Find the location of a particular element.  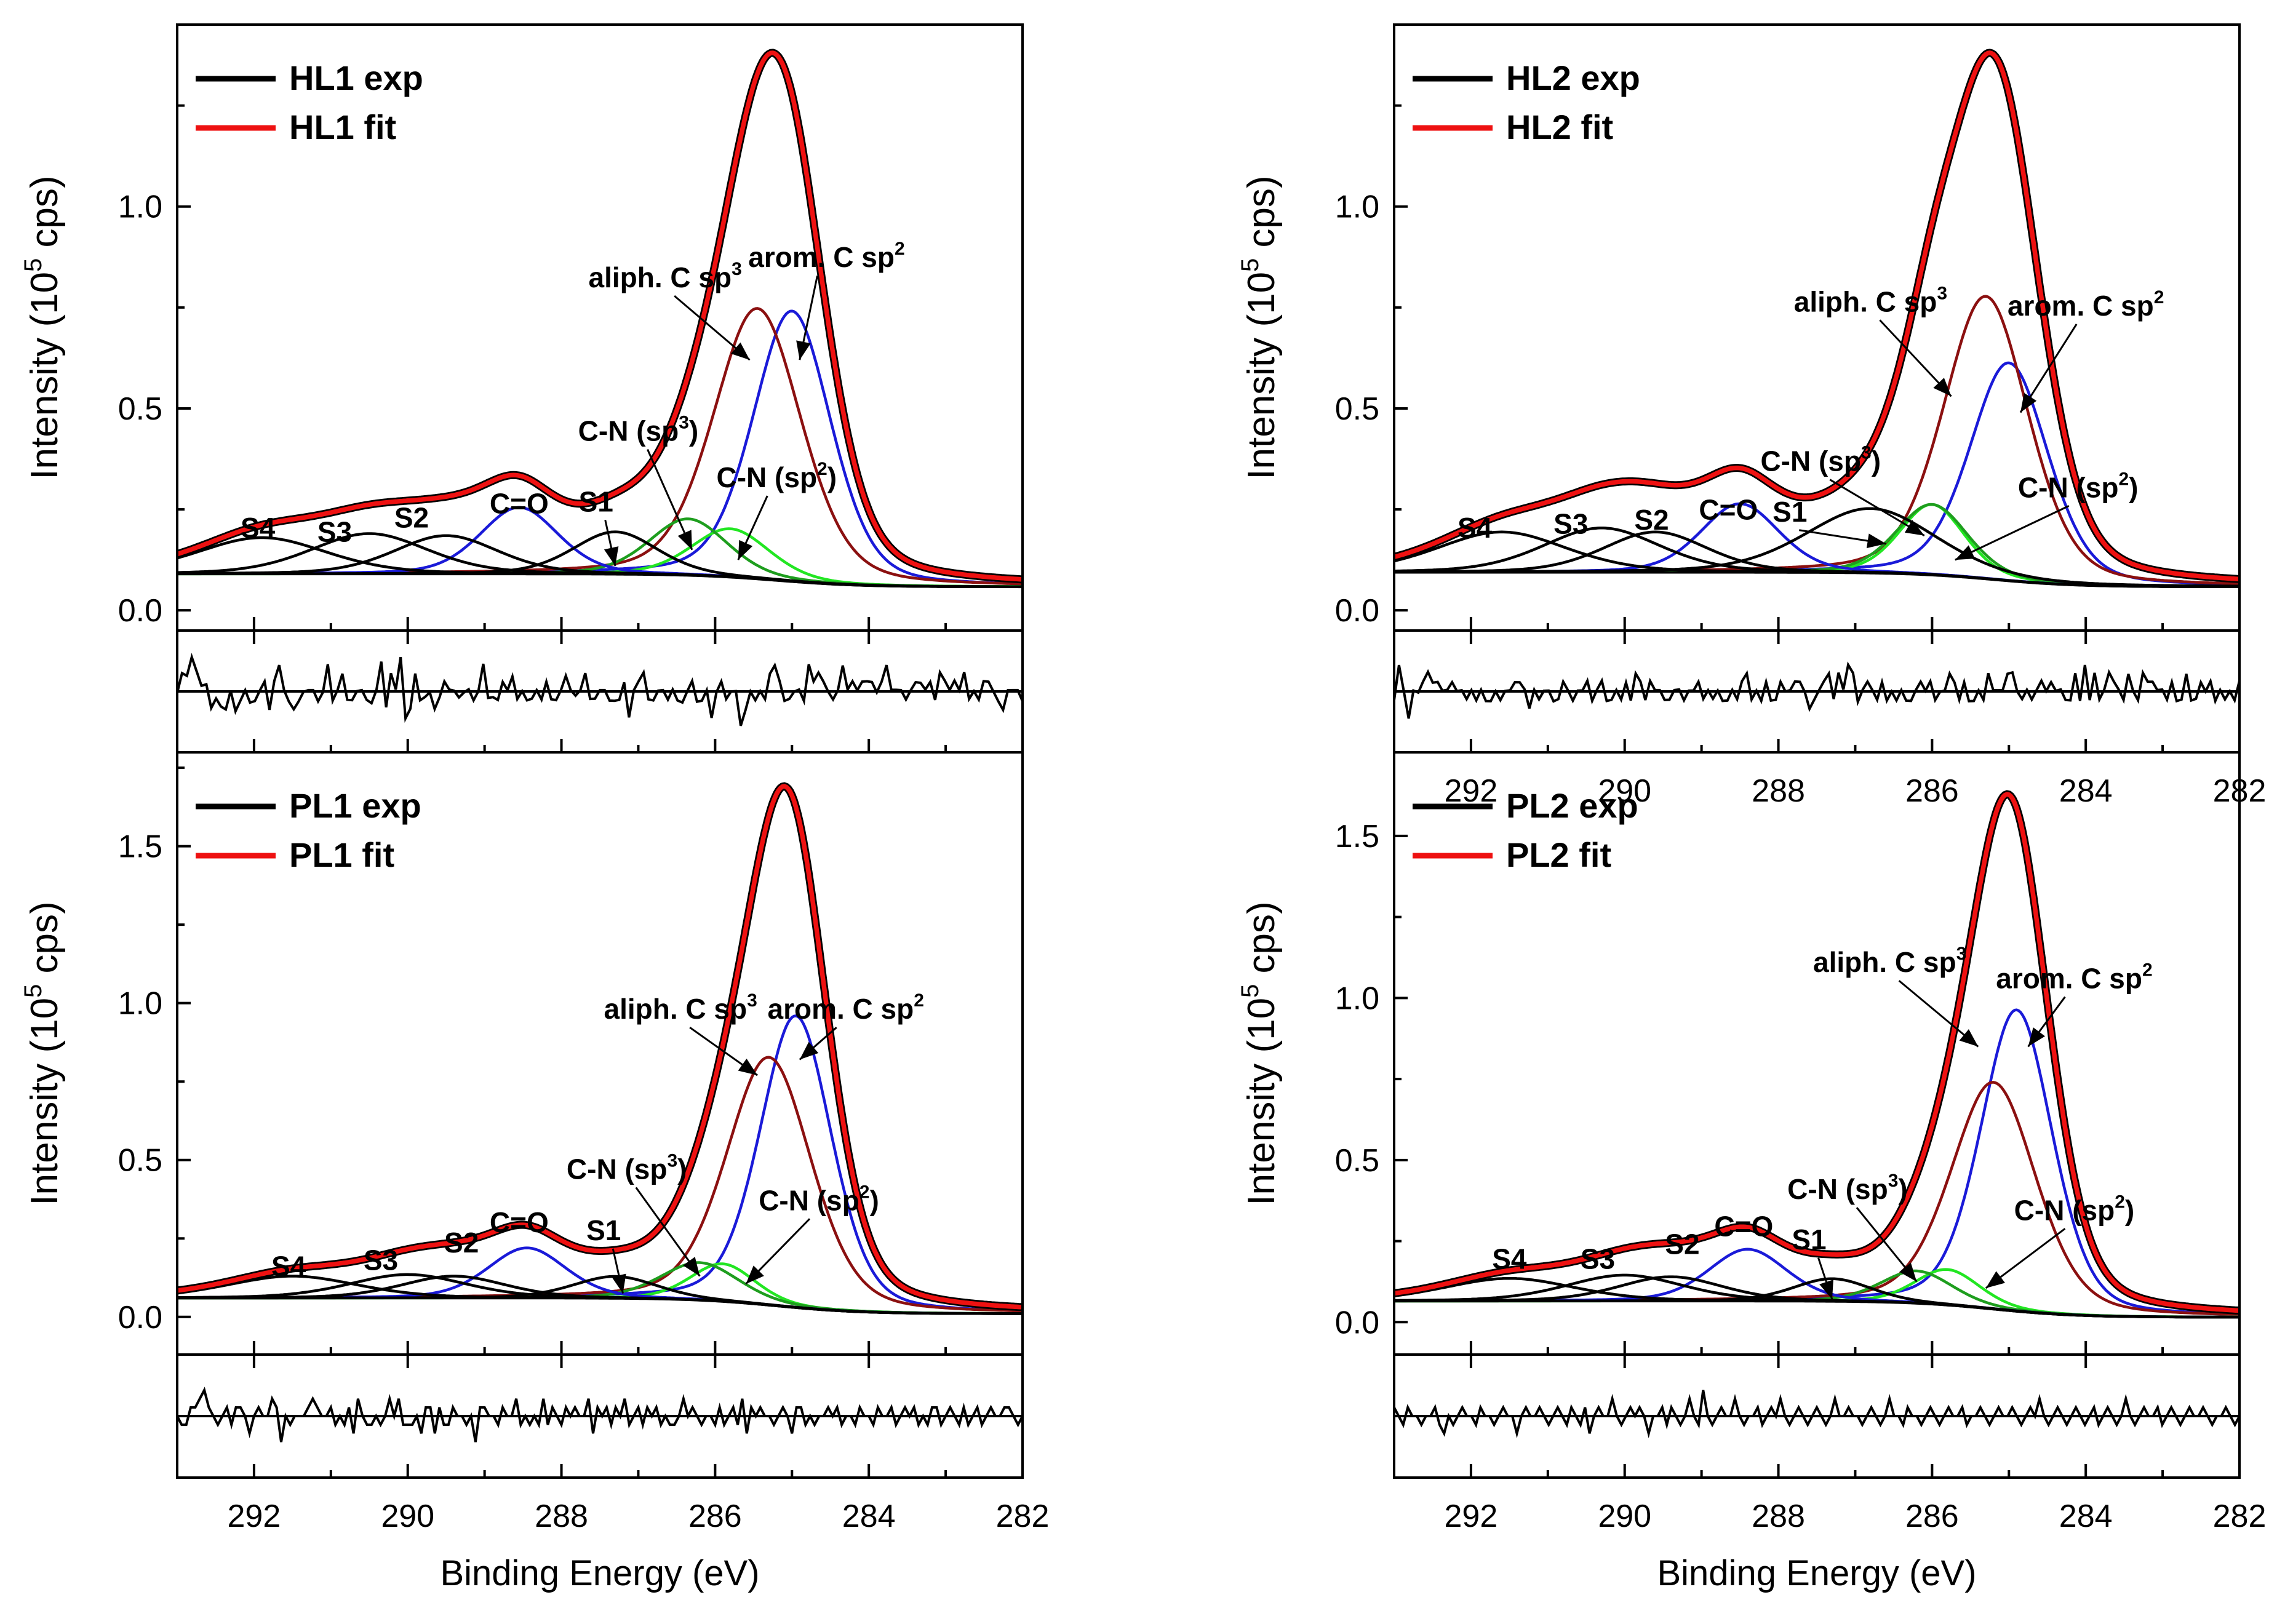

y-axis-label: Intensity (105 cps) is located at coordinates (1260, 1053).